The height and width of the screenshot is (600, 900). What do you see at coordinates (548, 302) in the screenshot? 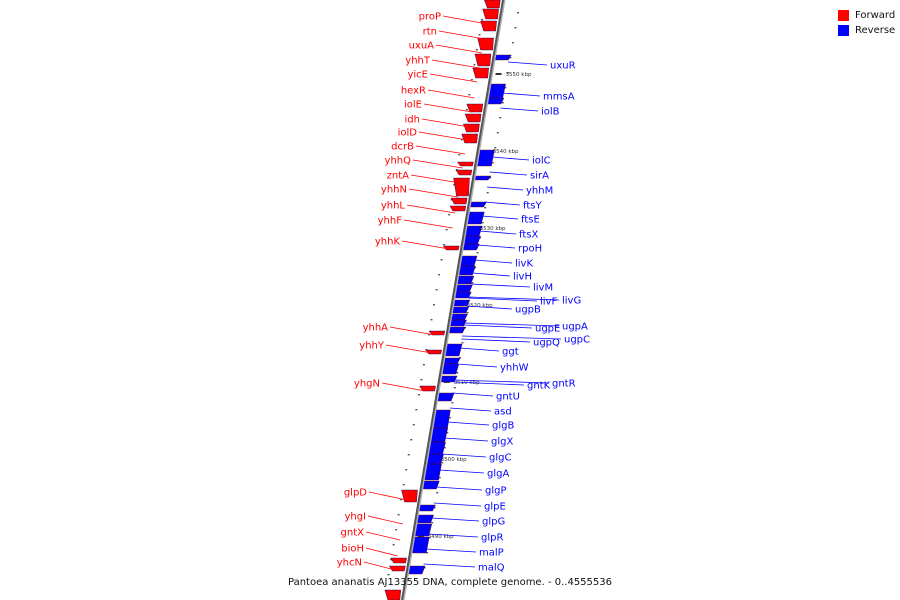
I see `gene-label-livF: livF` at bounding box center [548, 302].